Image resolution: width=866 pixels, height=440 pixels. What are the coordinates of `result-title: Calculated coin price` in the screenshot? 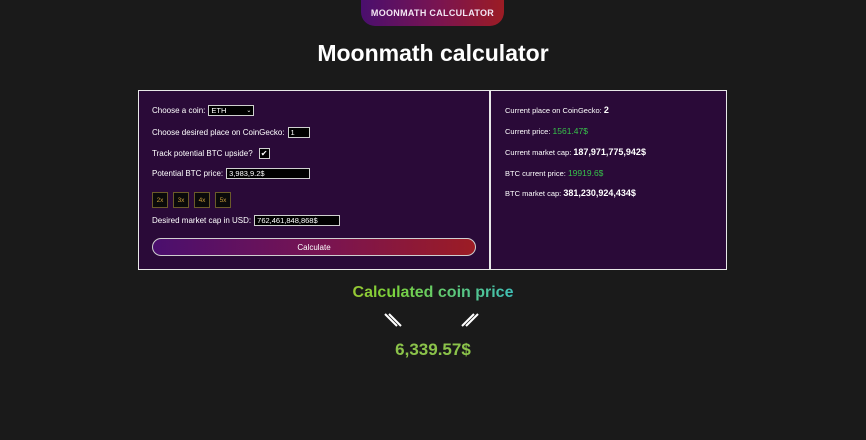 It's located at (433, 293).